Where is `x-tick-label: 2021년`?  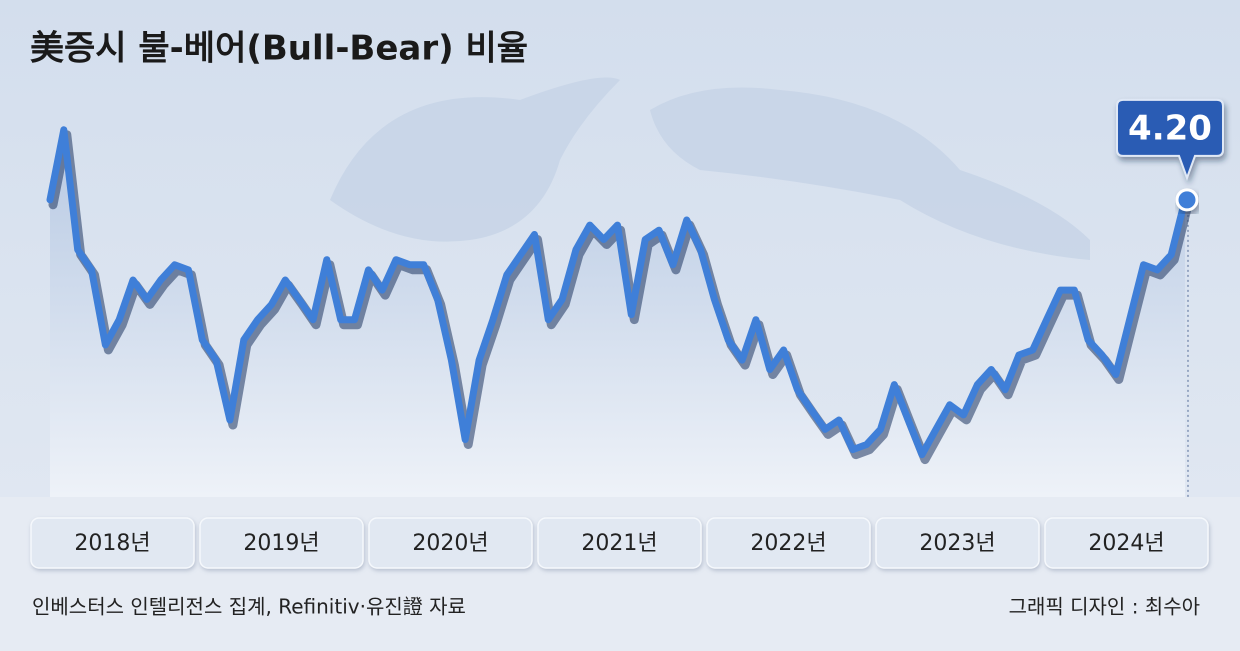 x-tick-label: 2021년 is located at coordinates (619, 543).